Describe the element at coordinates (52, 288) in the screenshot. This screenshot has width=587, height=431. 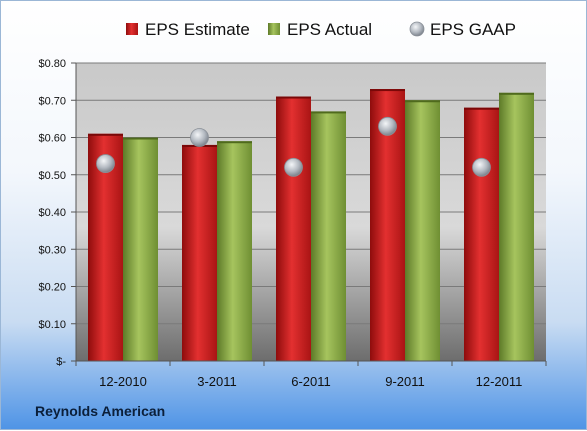
I see `y-tick-label: $0.20` at that location.